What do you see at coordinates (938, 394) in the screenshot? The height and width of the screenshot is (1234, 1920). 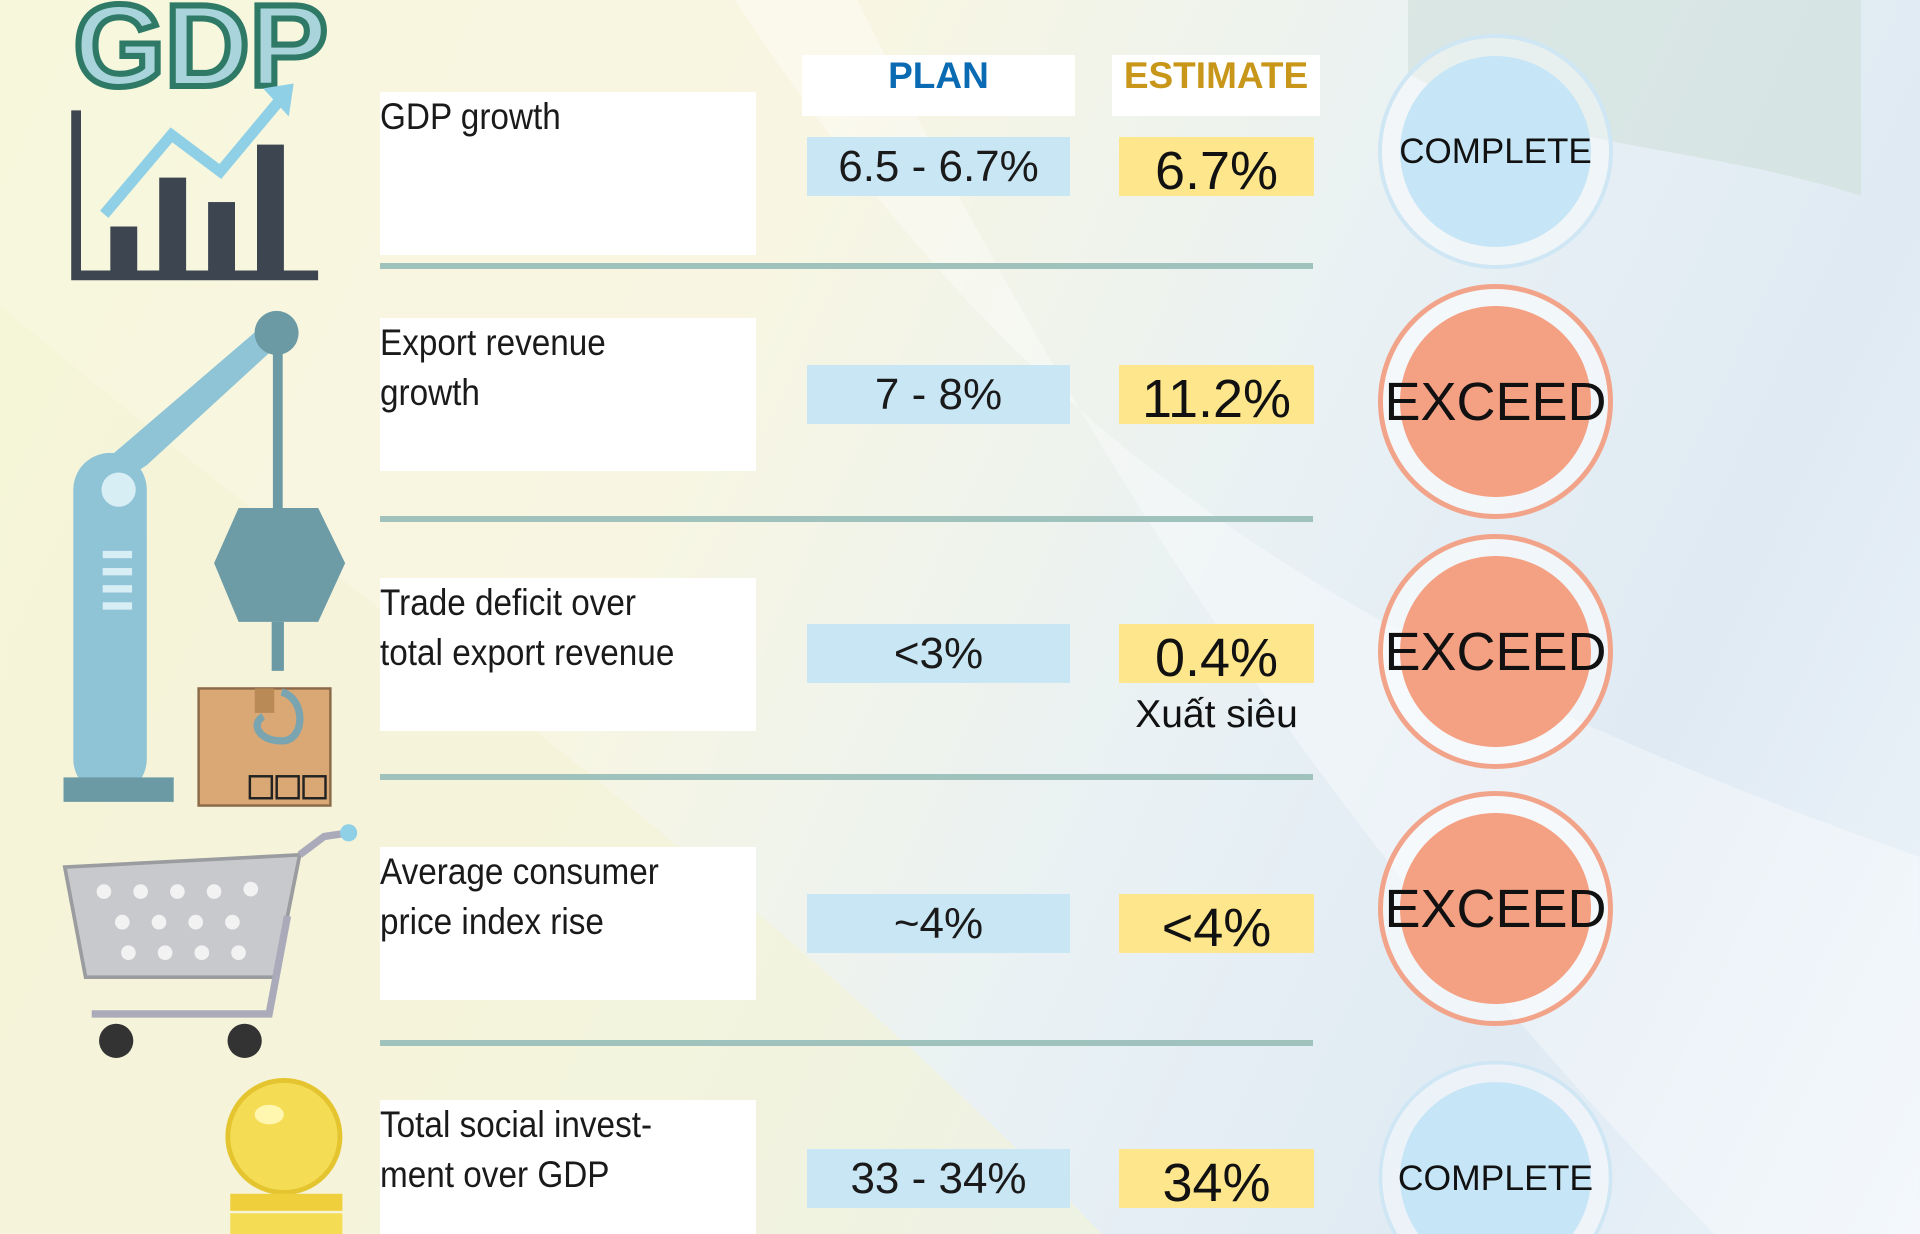 I see `plan-value: 7 - 8%` at bounding box center [938, 394].